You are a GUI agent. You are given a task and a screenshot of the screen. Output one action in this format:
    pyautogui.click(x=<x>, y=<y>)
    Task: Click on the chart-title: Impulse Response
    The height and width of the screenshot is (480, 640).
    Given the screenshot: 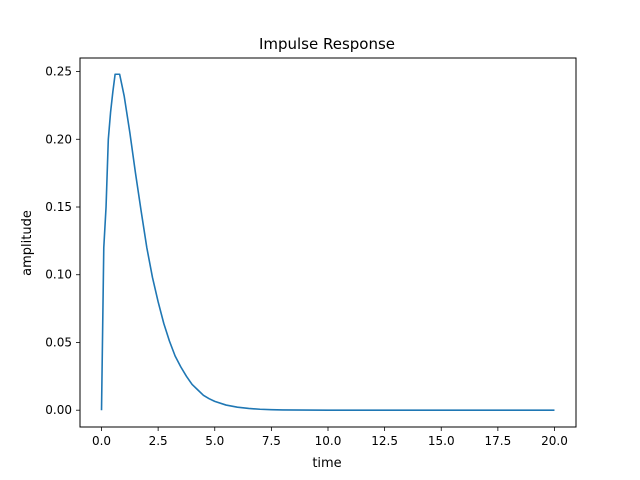 What is the action you would take?
    pyautogui.click(x=327, y=44)
    